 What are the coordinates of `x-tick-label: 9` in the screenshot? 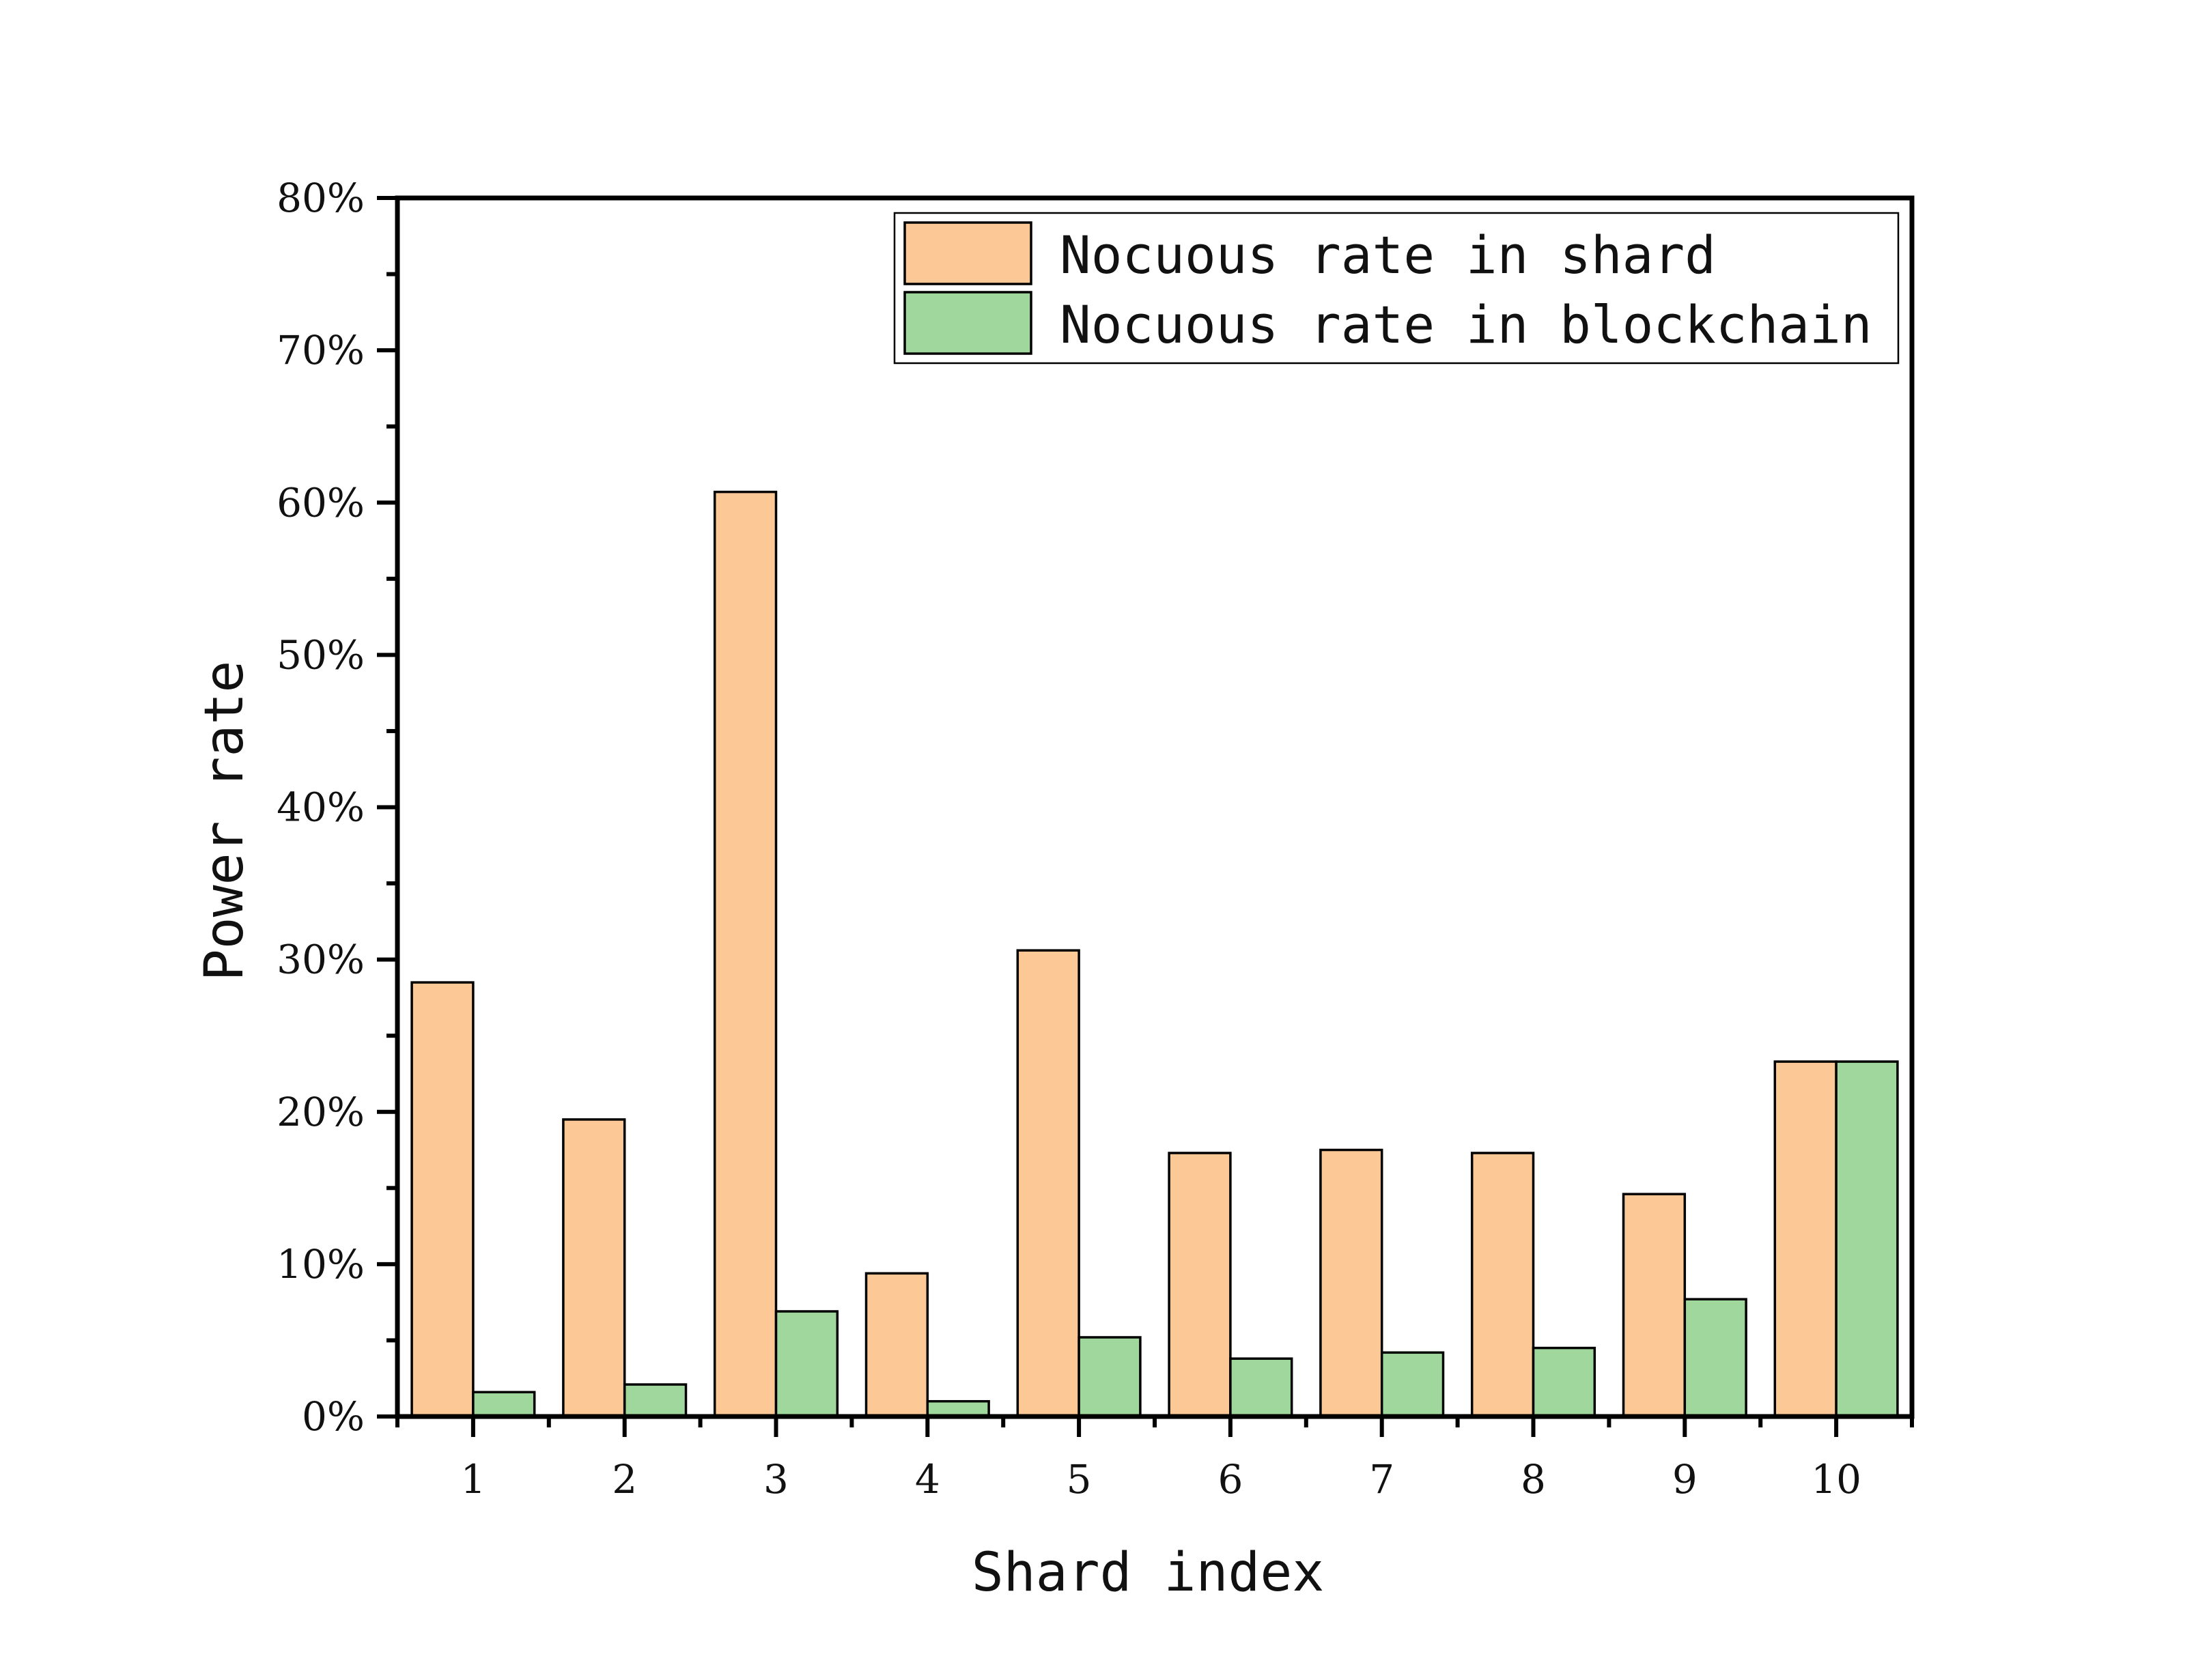 It's located at (1685, 1479).